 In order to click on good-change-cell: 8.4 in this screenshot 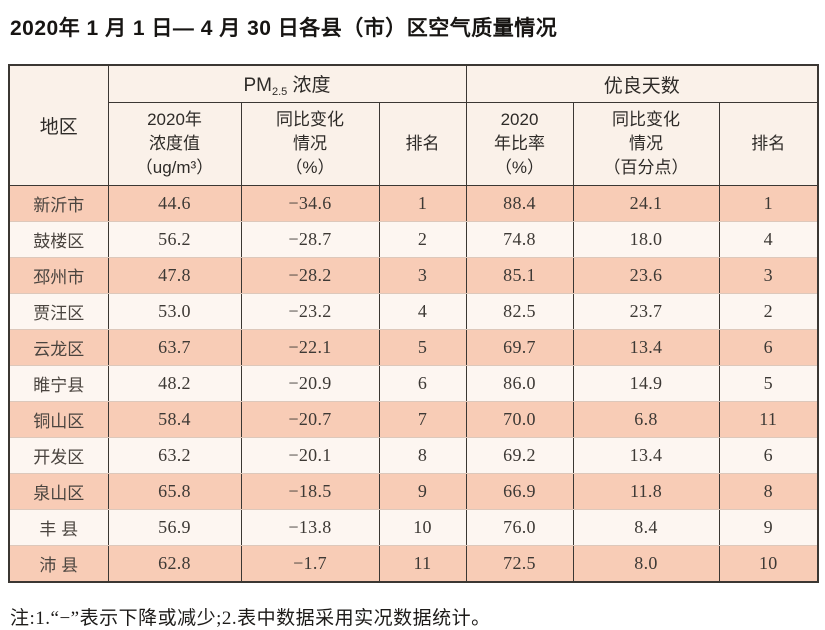, I will do `click(646, 527)`.